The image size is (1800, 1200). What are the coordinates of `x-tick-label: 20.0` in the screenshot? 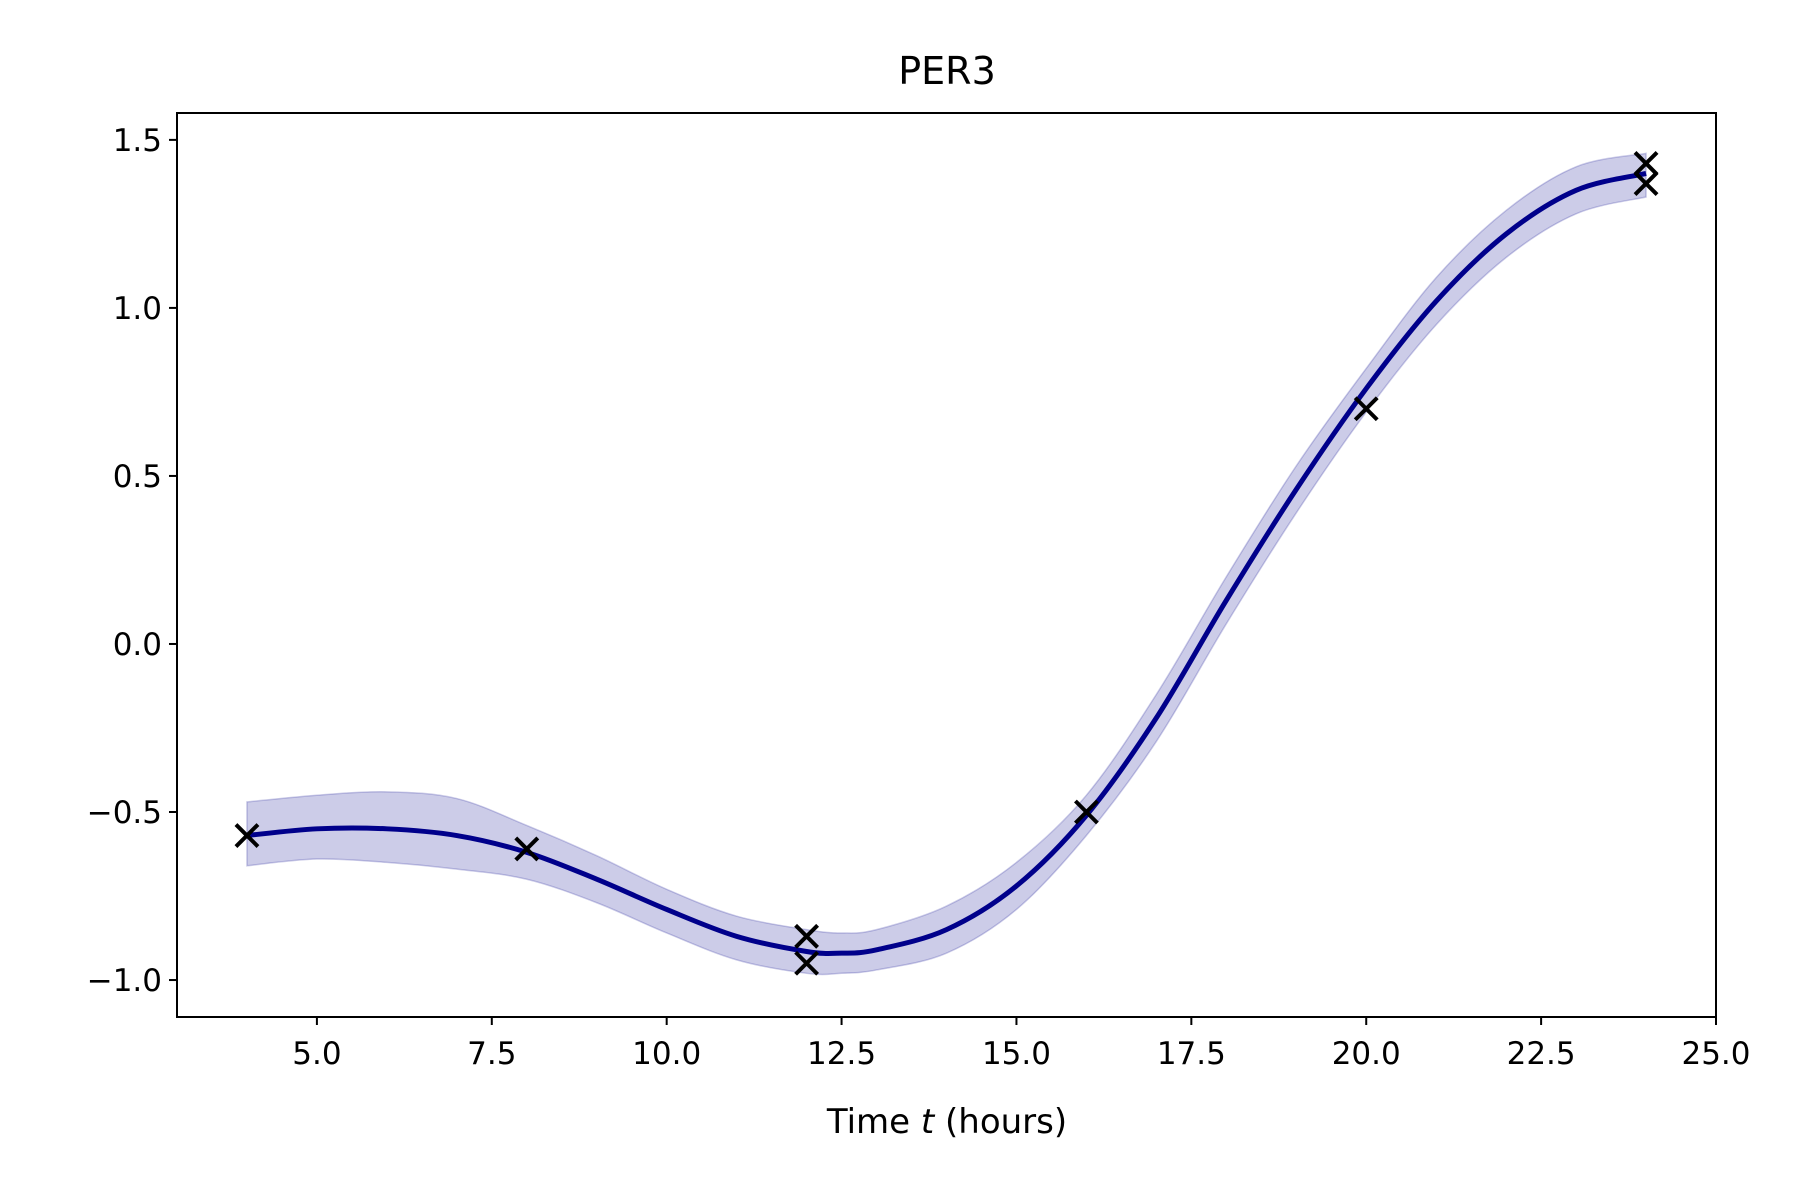 It's located at (1366, 1054).